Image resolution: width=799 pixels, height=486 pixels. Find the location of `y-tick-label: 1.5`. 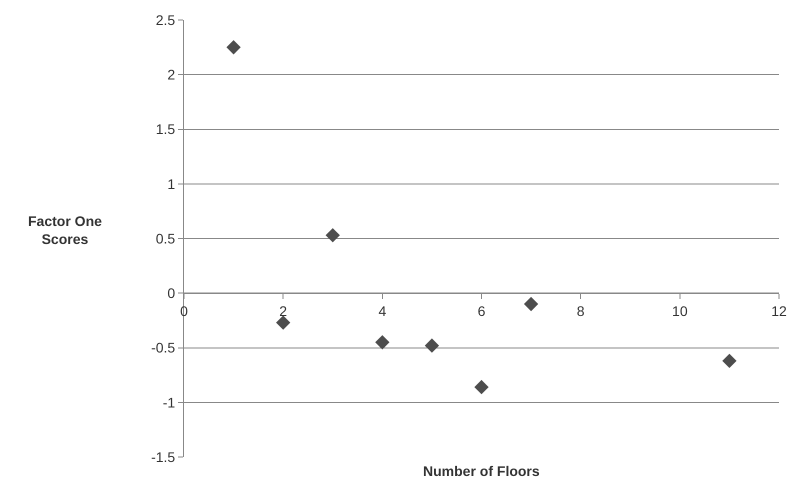

y-tick-label: 1.5 is located at coordinates (166, 129).